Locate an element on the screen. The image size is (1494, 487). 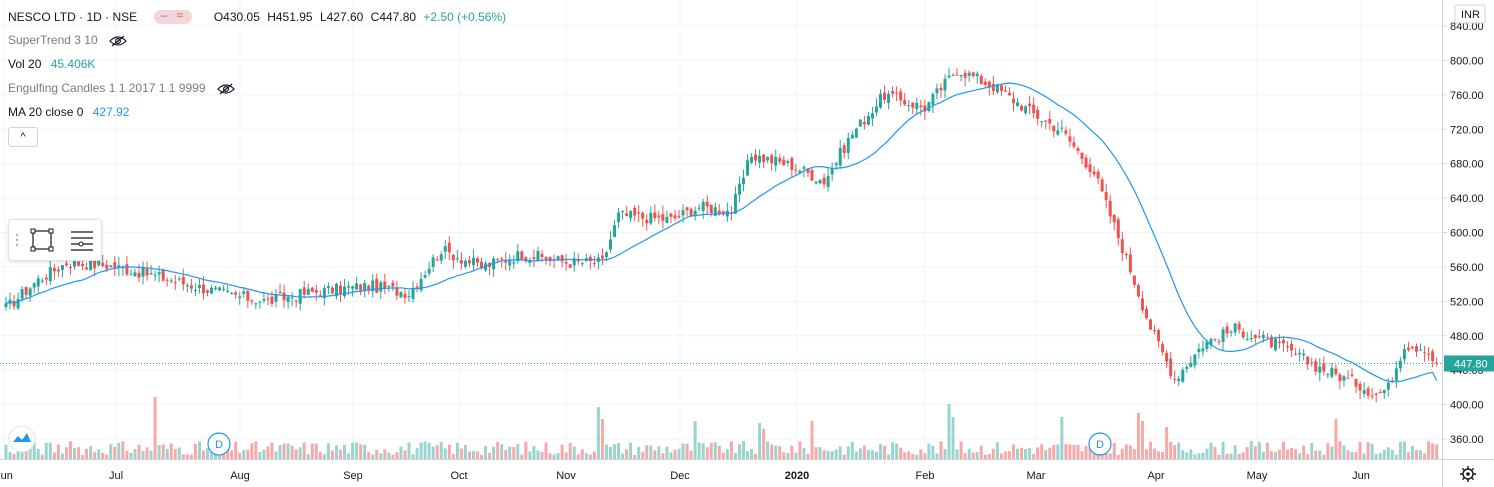
ma-legend: MA 20 close 0 427.92 is located at coordinates (68, 112).